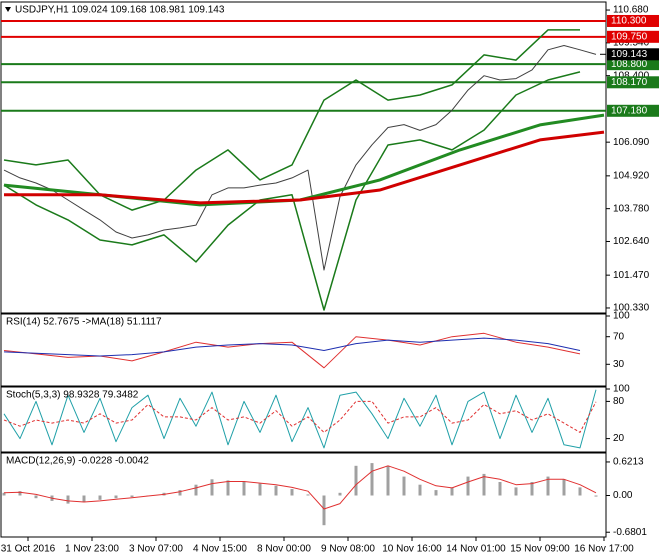 The height and width of the screenshot is (560, 660). What do you see at coordinates (629, 110) in the screenshot?
I see `level-label: 107.180` at bounding box center [629, 110].